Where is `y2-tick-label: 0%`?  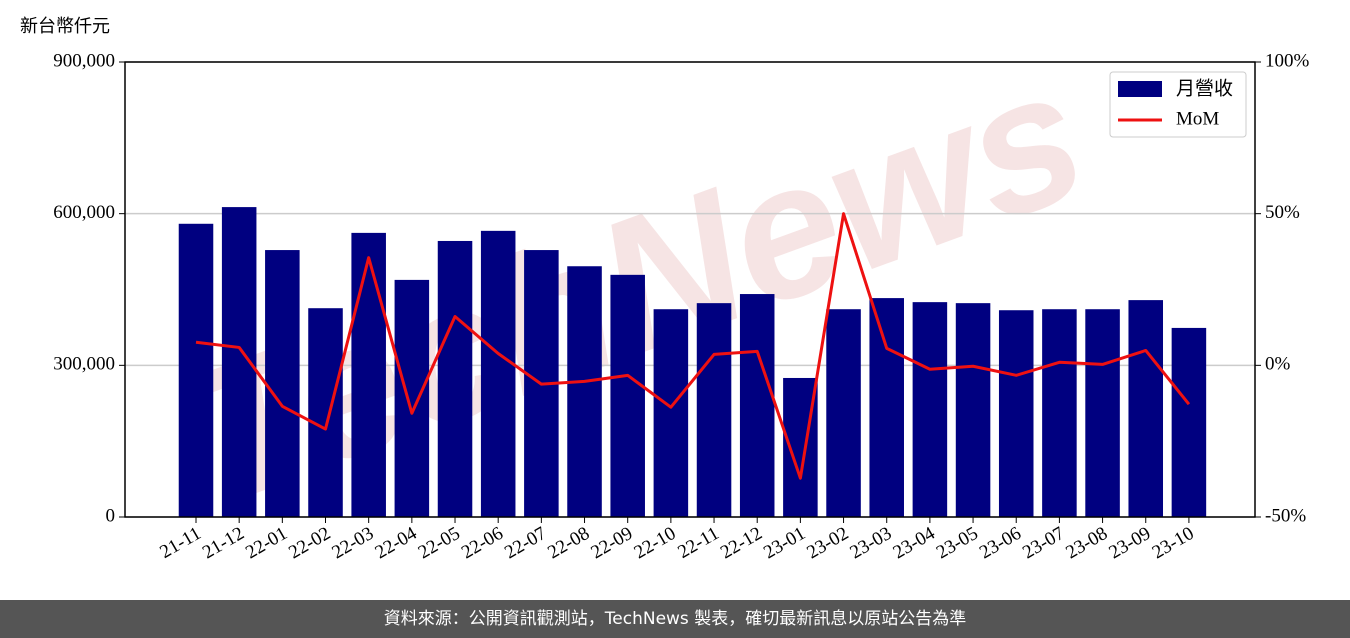 y2-tick-label: 0% is located at coordinates (1278, 364).